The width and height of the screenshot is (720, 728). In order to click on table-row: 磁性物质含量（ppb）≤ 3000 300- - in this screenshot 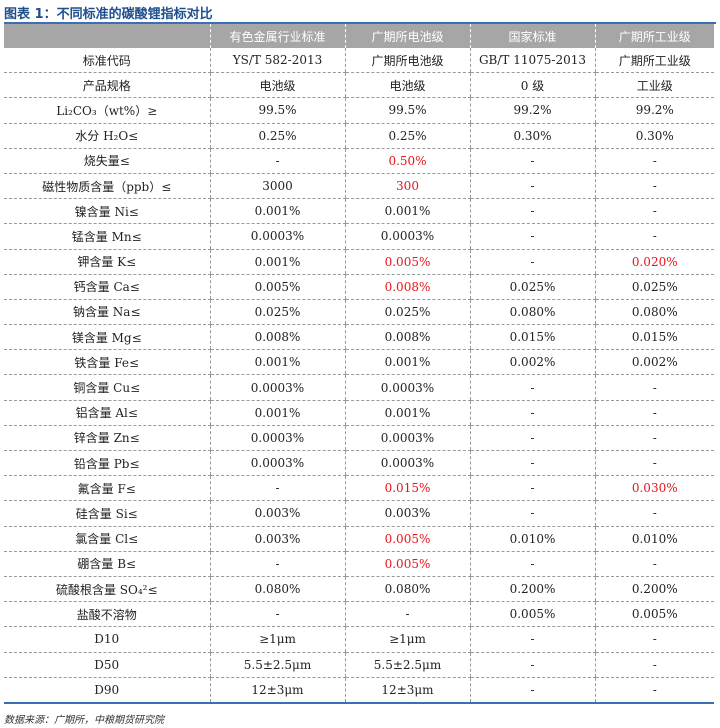, I will do `click(359, 186)`.